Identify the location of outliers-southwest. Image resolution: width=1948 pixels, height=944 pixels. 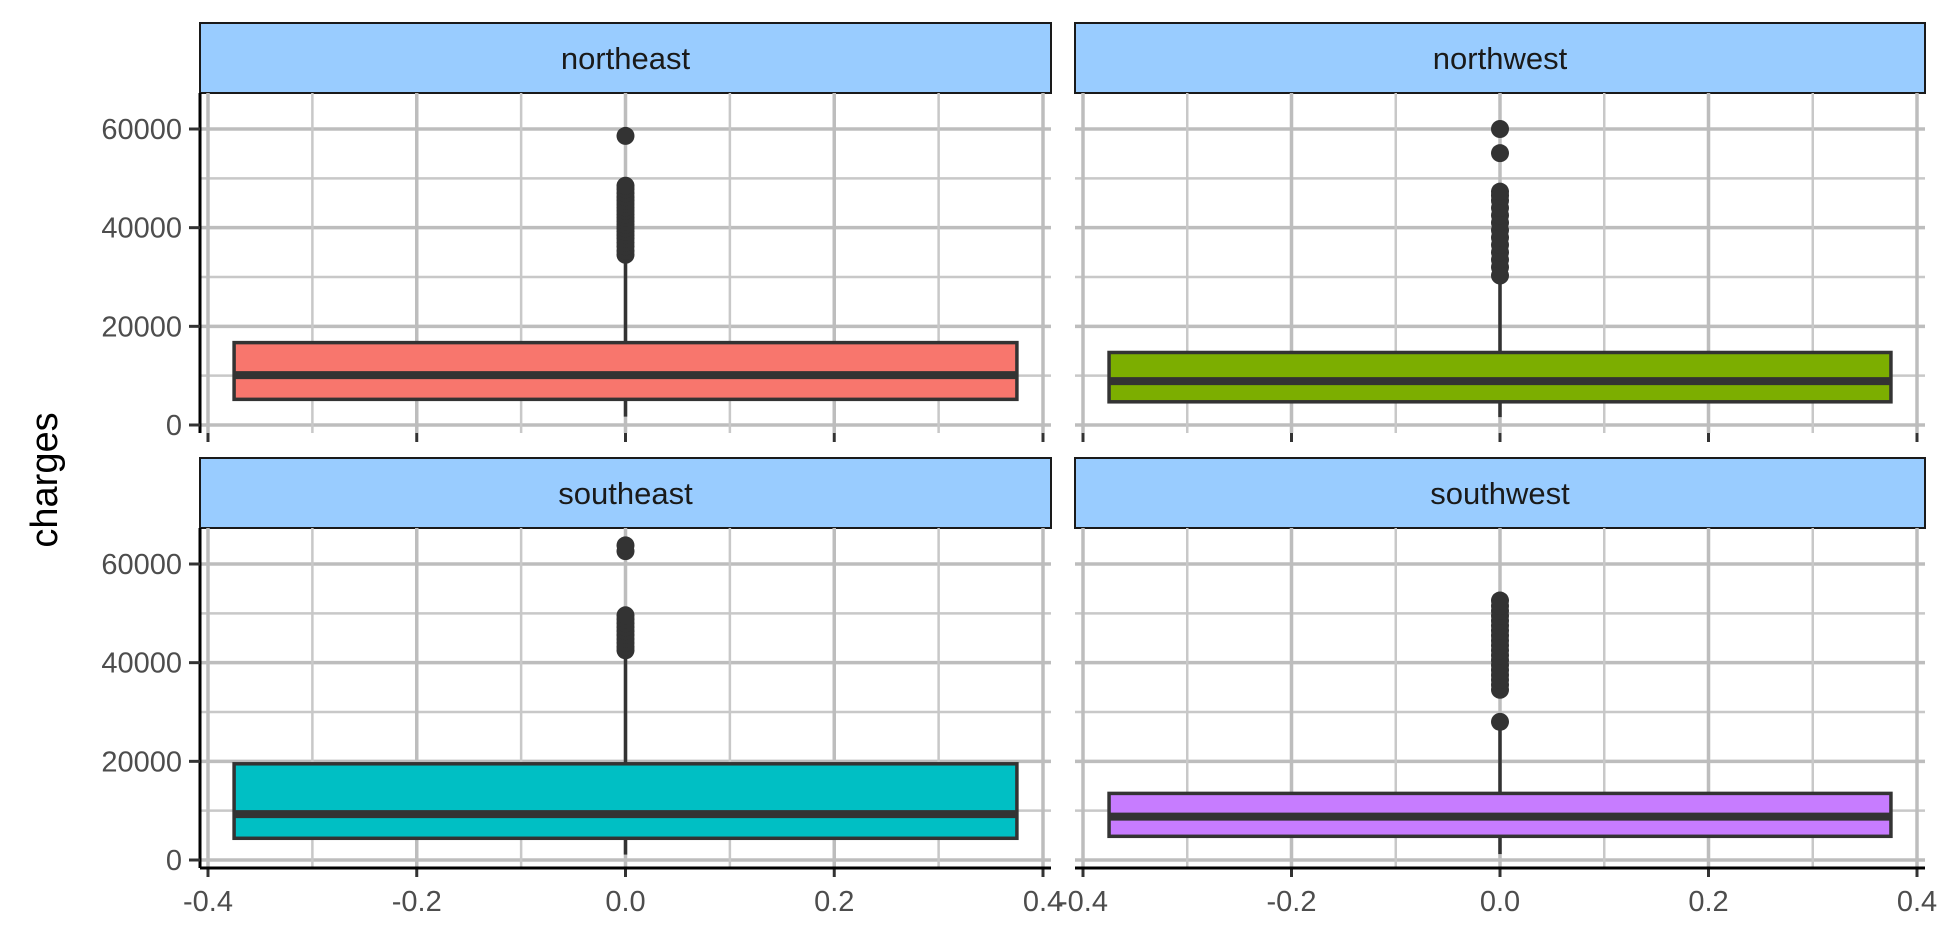
(1500, 661).